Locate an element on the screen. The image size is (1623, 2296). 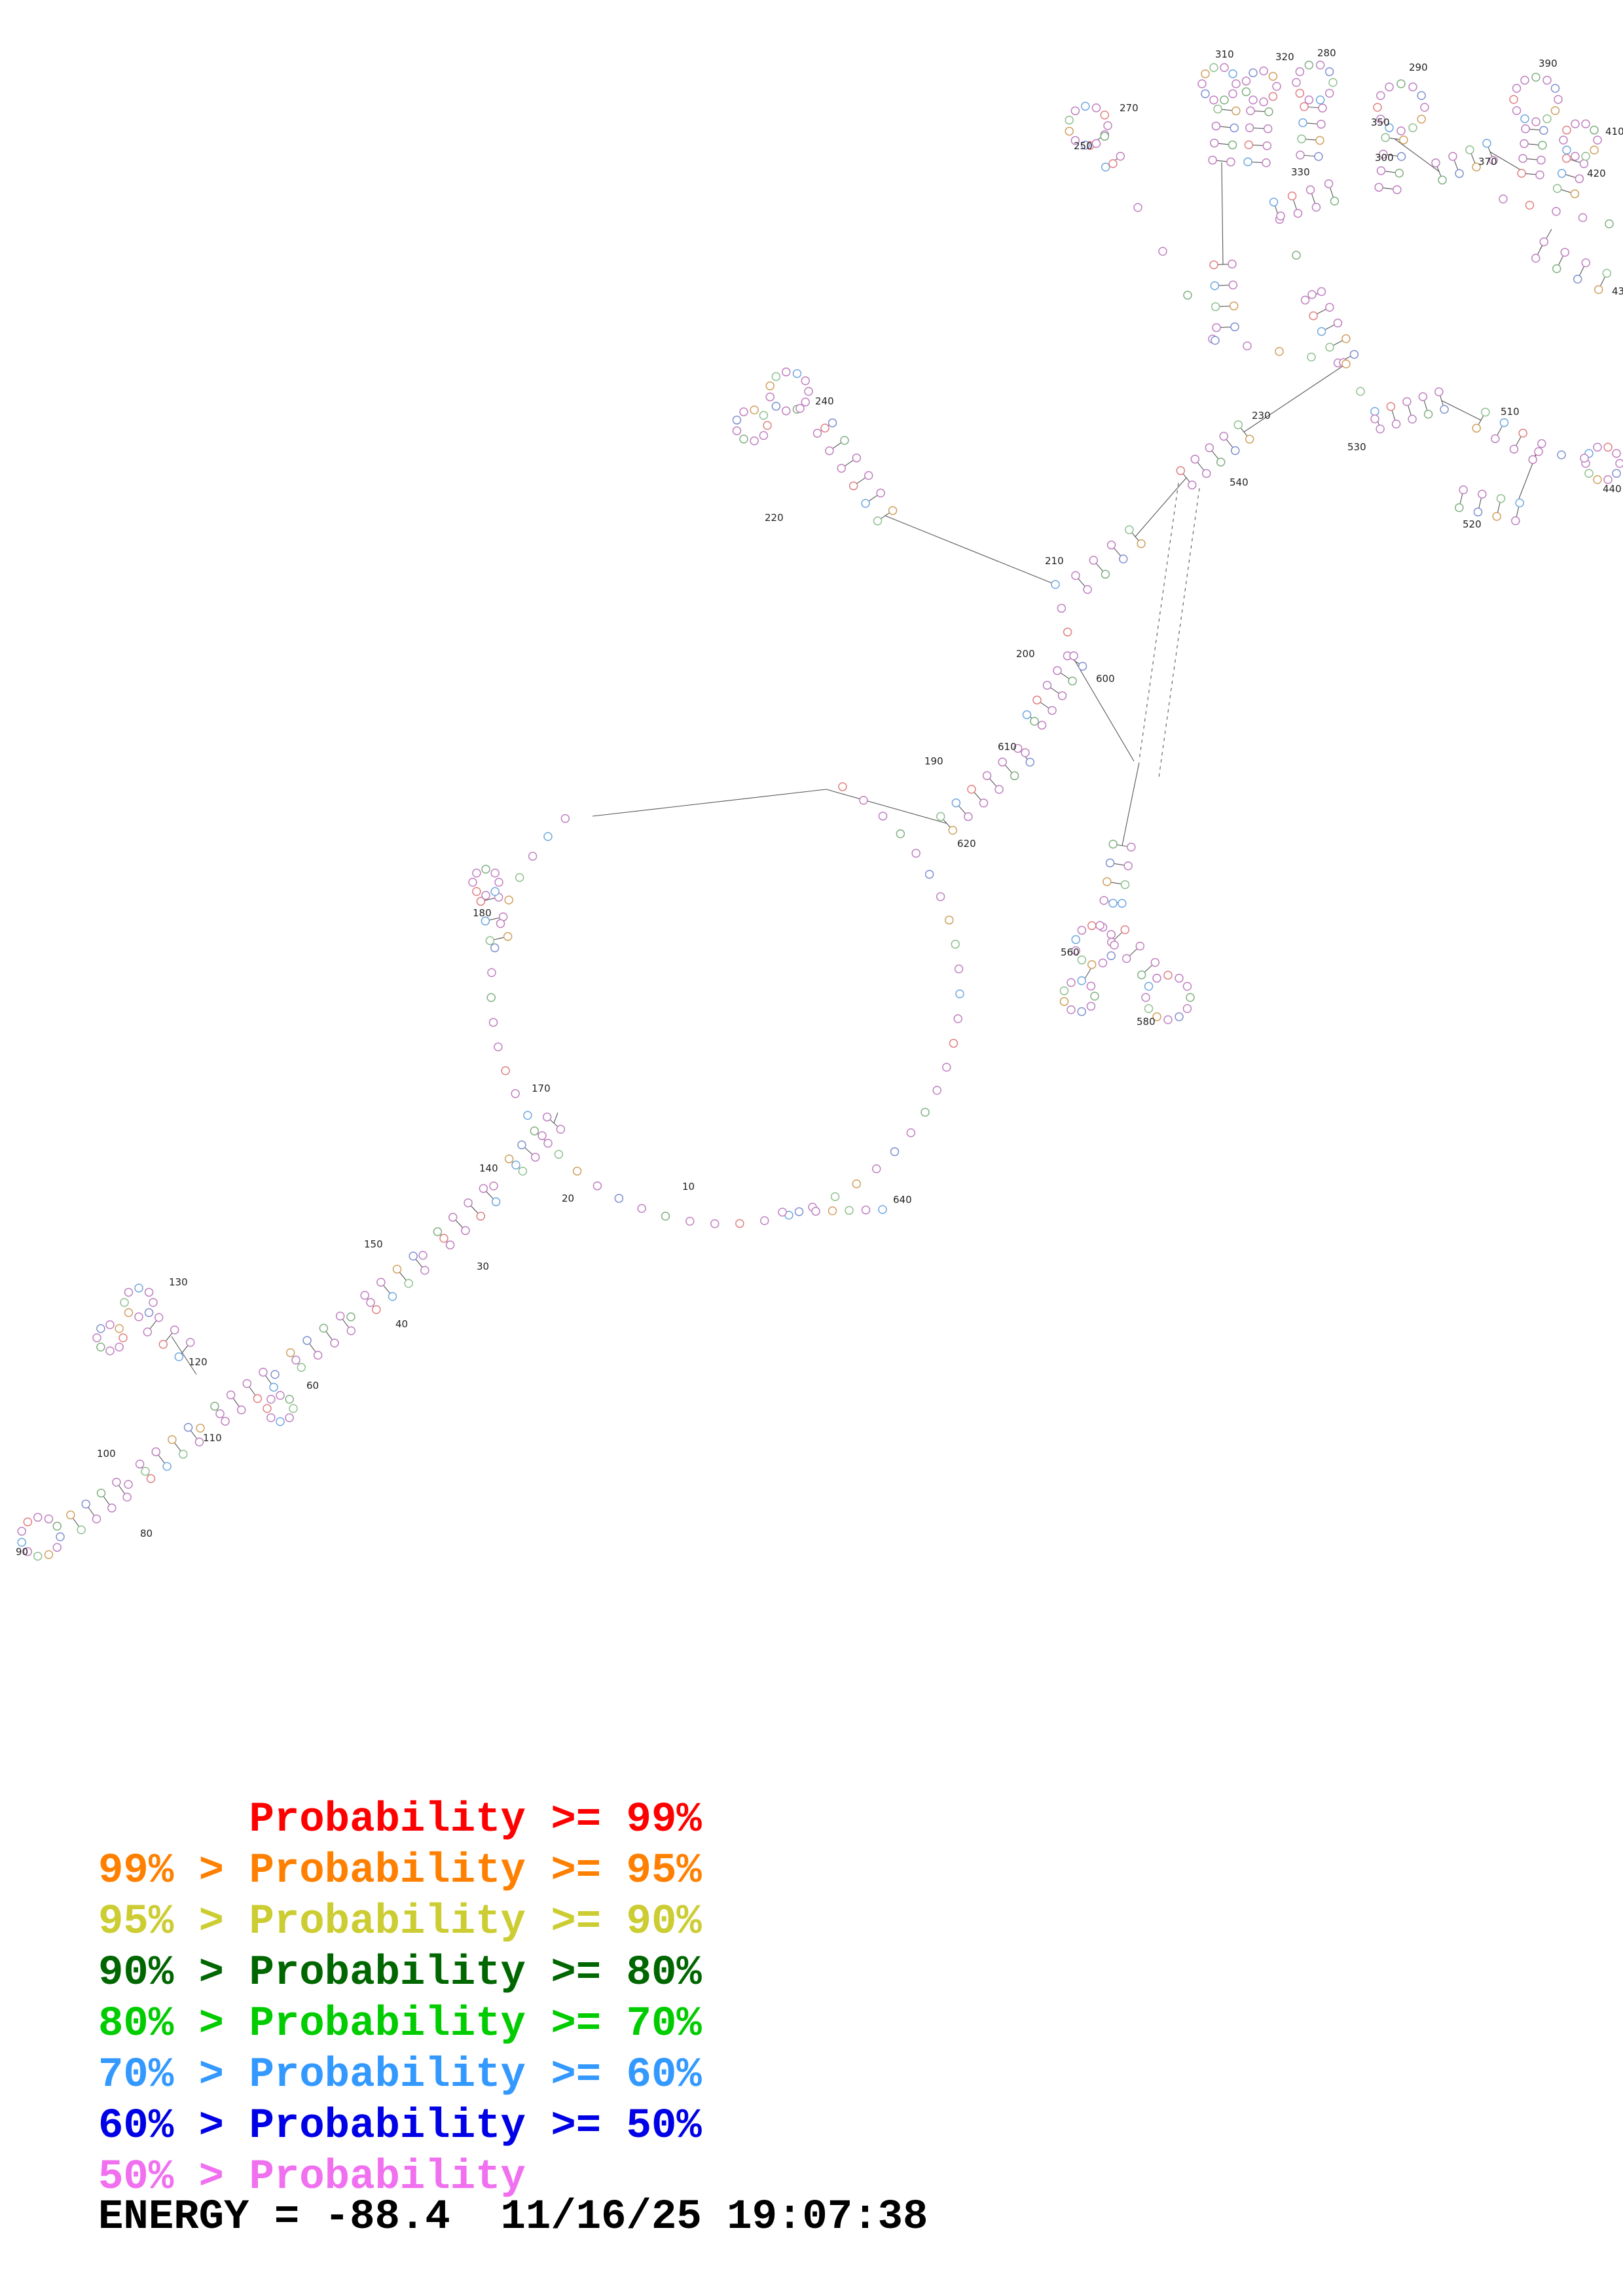
position-label: 270 is located at coordinates (1129, 108).